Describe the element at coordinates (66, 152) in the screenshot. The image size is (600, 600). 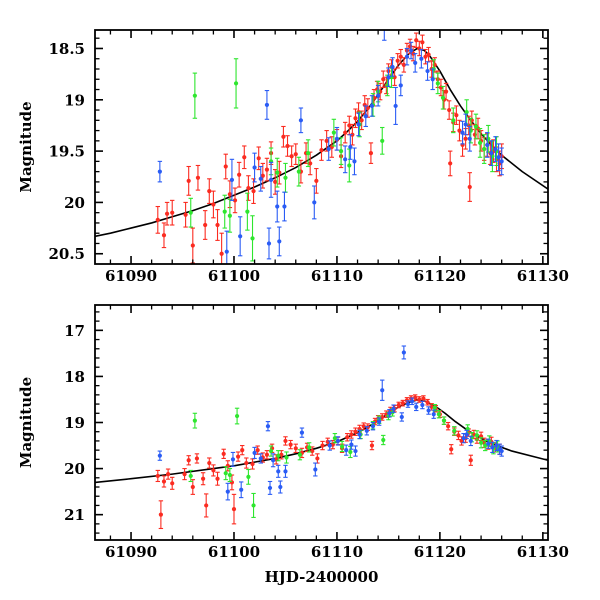
I see `y-tick-label: 19.5` at that location.